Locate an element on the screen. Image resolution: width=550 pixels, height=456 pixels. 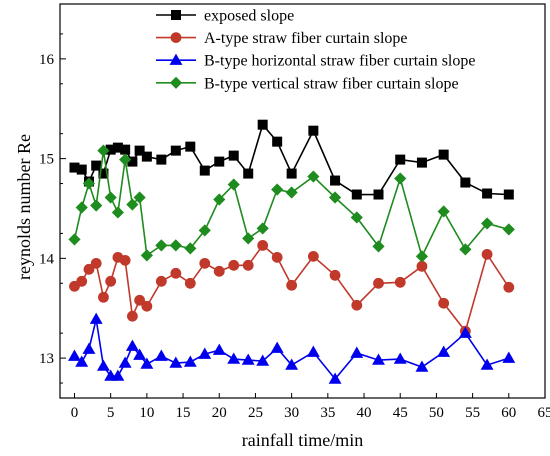
legend-item: A-type straw fiber curtain slope is located at coordinates (281, 38).